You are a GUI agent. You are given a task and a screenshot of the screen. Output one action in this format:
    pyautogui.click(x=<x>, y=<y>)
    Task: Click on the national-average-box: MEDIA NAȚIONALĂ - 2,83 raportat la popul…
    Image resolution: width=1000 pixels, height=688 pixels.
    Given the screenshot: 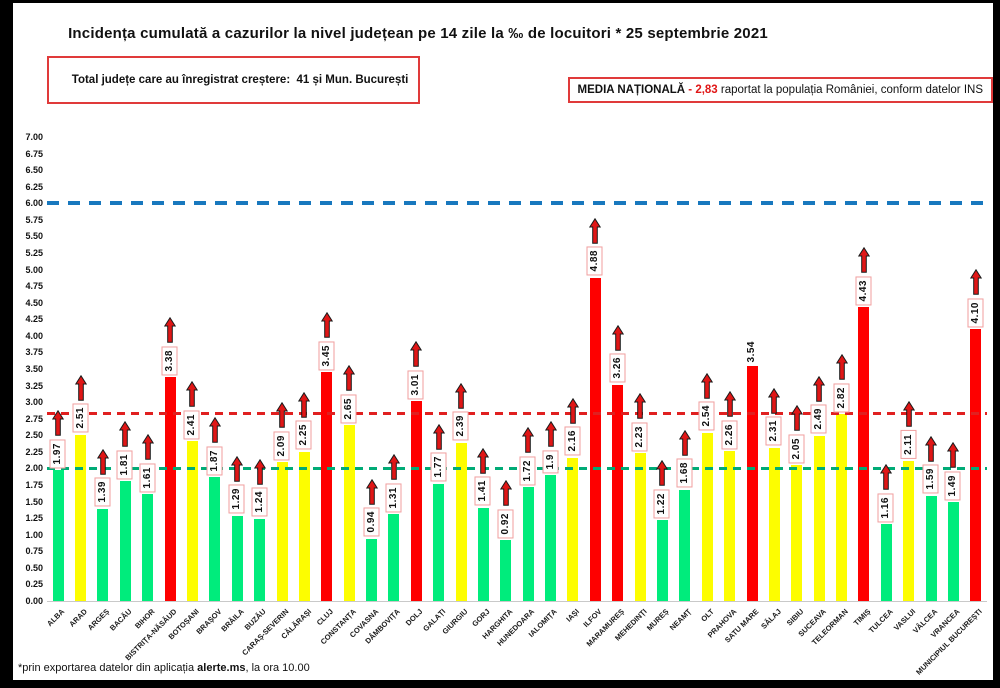 What is the action you would take?
    pyautogui.click(x=780, y=90)
    